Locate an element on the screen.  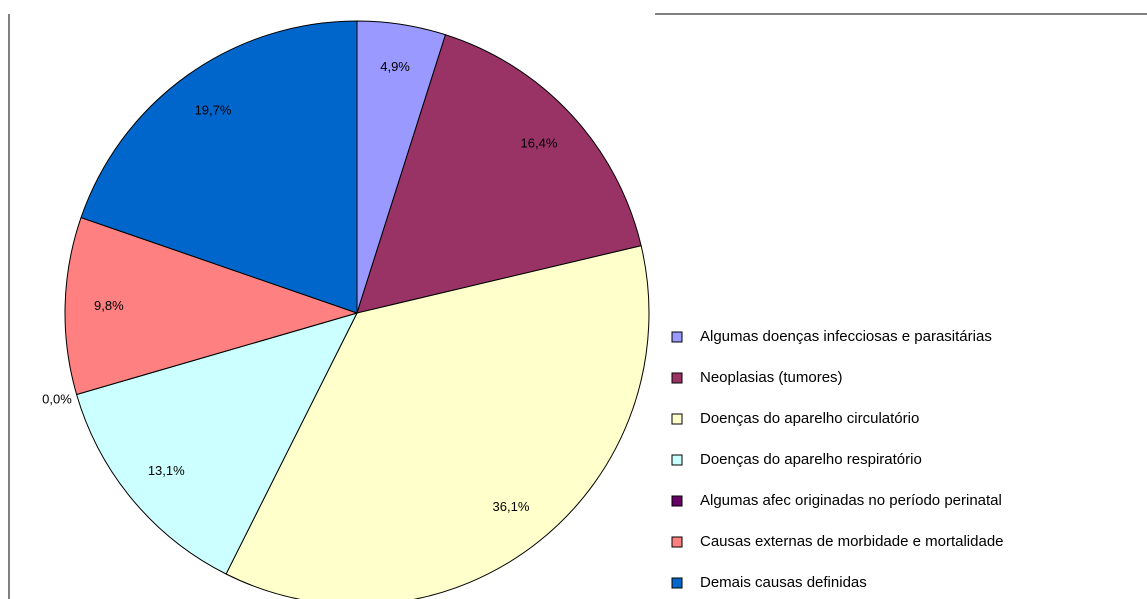
data-label: 13,1% is located at coordinates (166, 470).